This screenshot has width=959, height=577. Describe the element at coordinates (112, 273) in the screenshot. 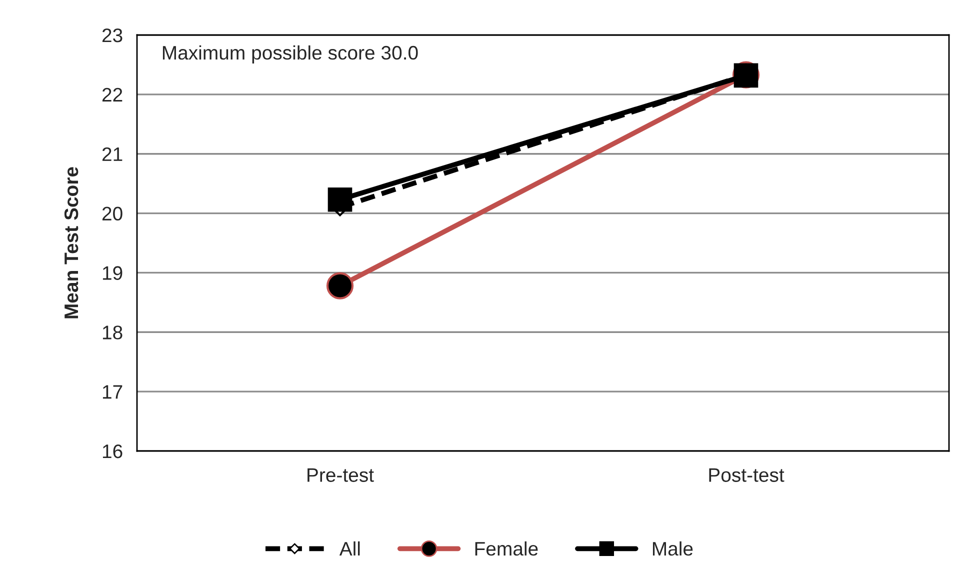

I see `y-tick-label: 19` at that location.